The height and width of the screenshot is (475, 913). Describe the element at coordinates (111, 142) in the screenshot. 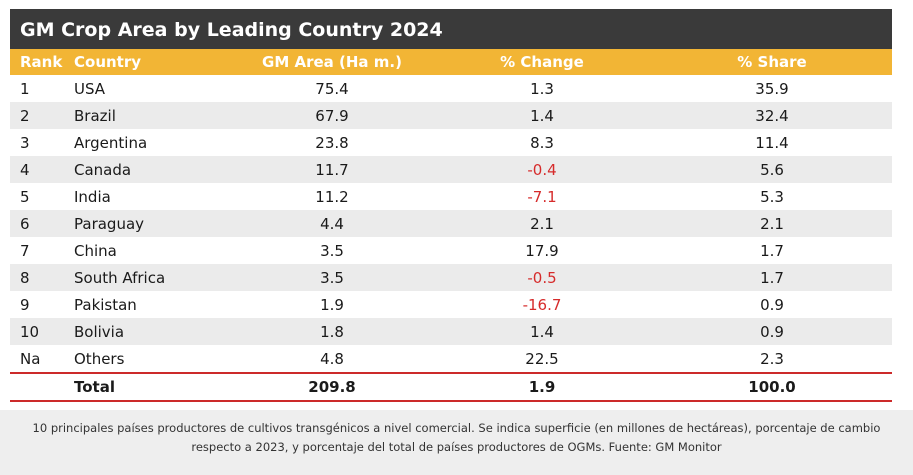

I see `country-cell: Argentina` at that location.